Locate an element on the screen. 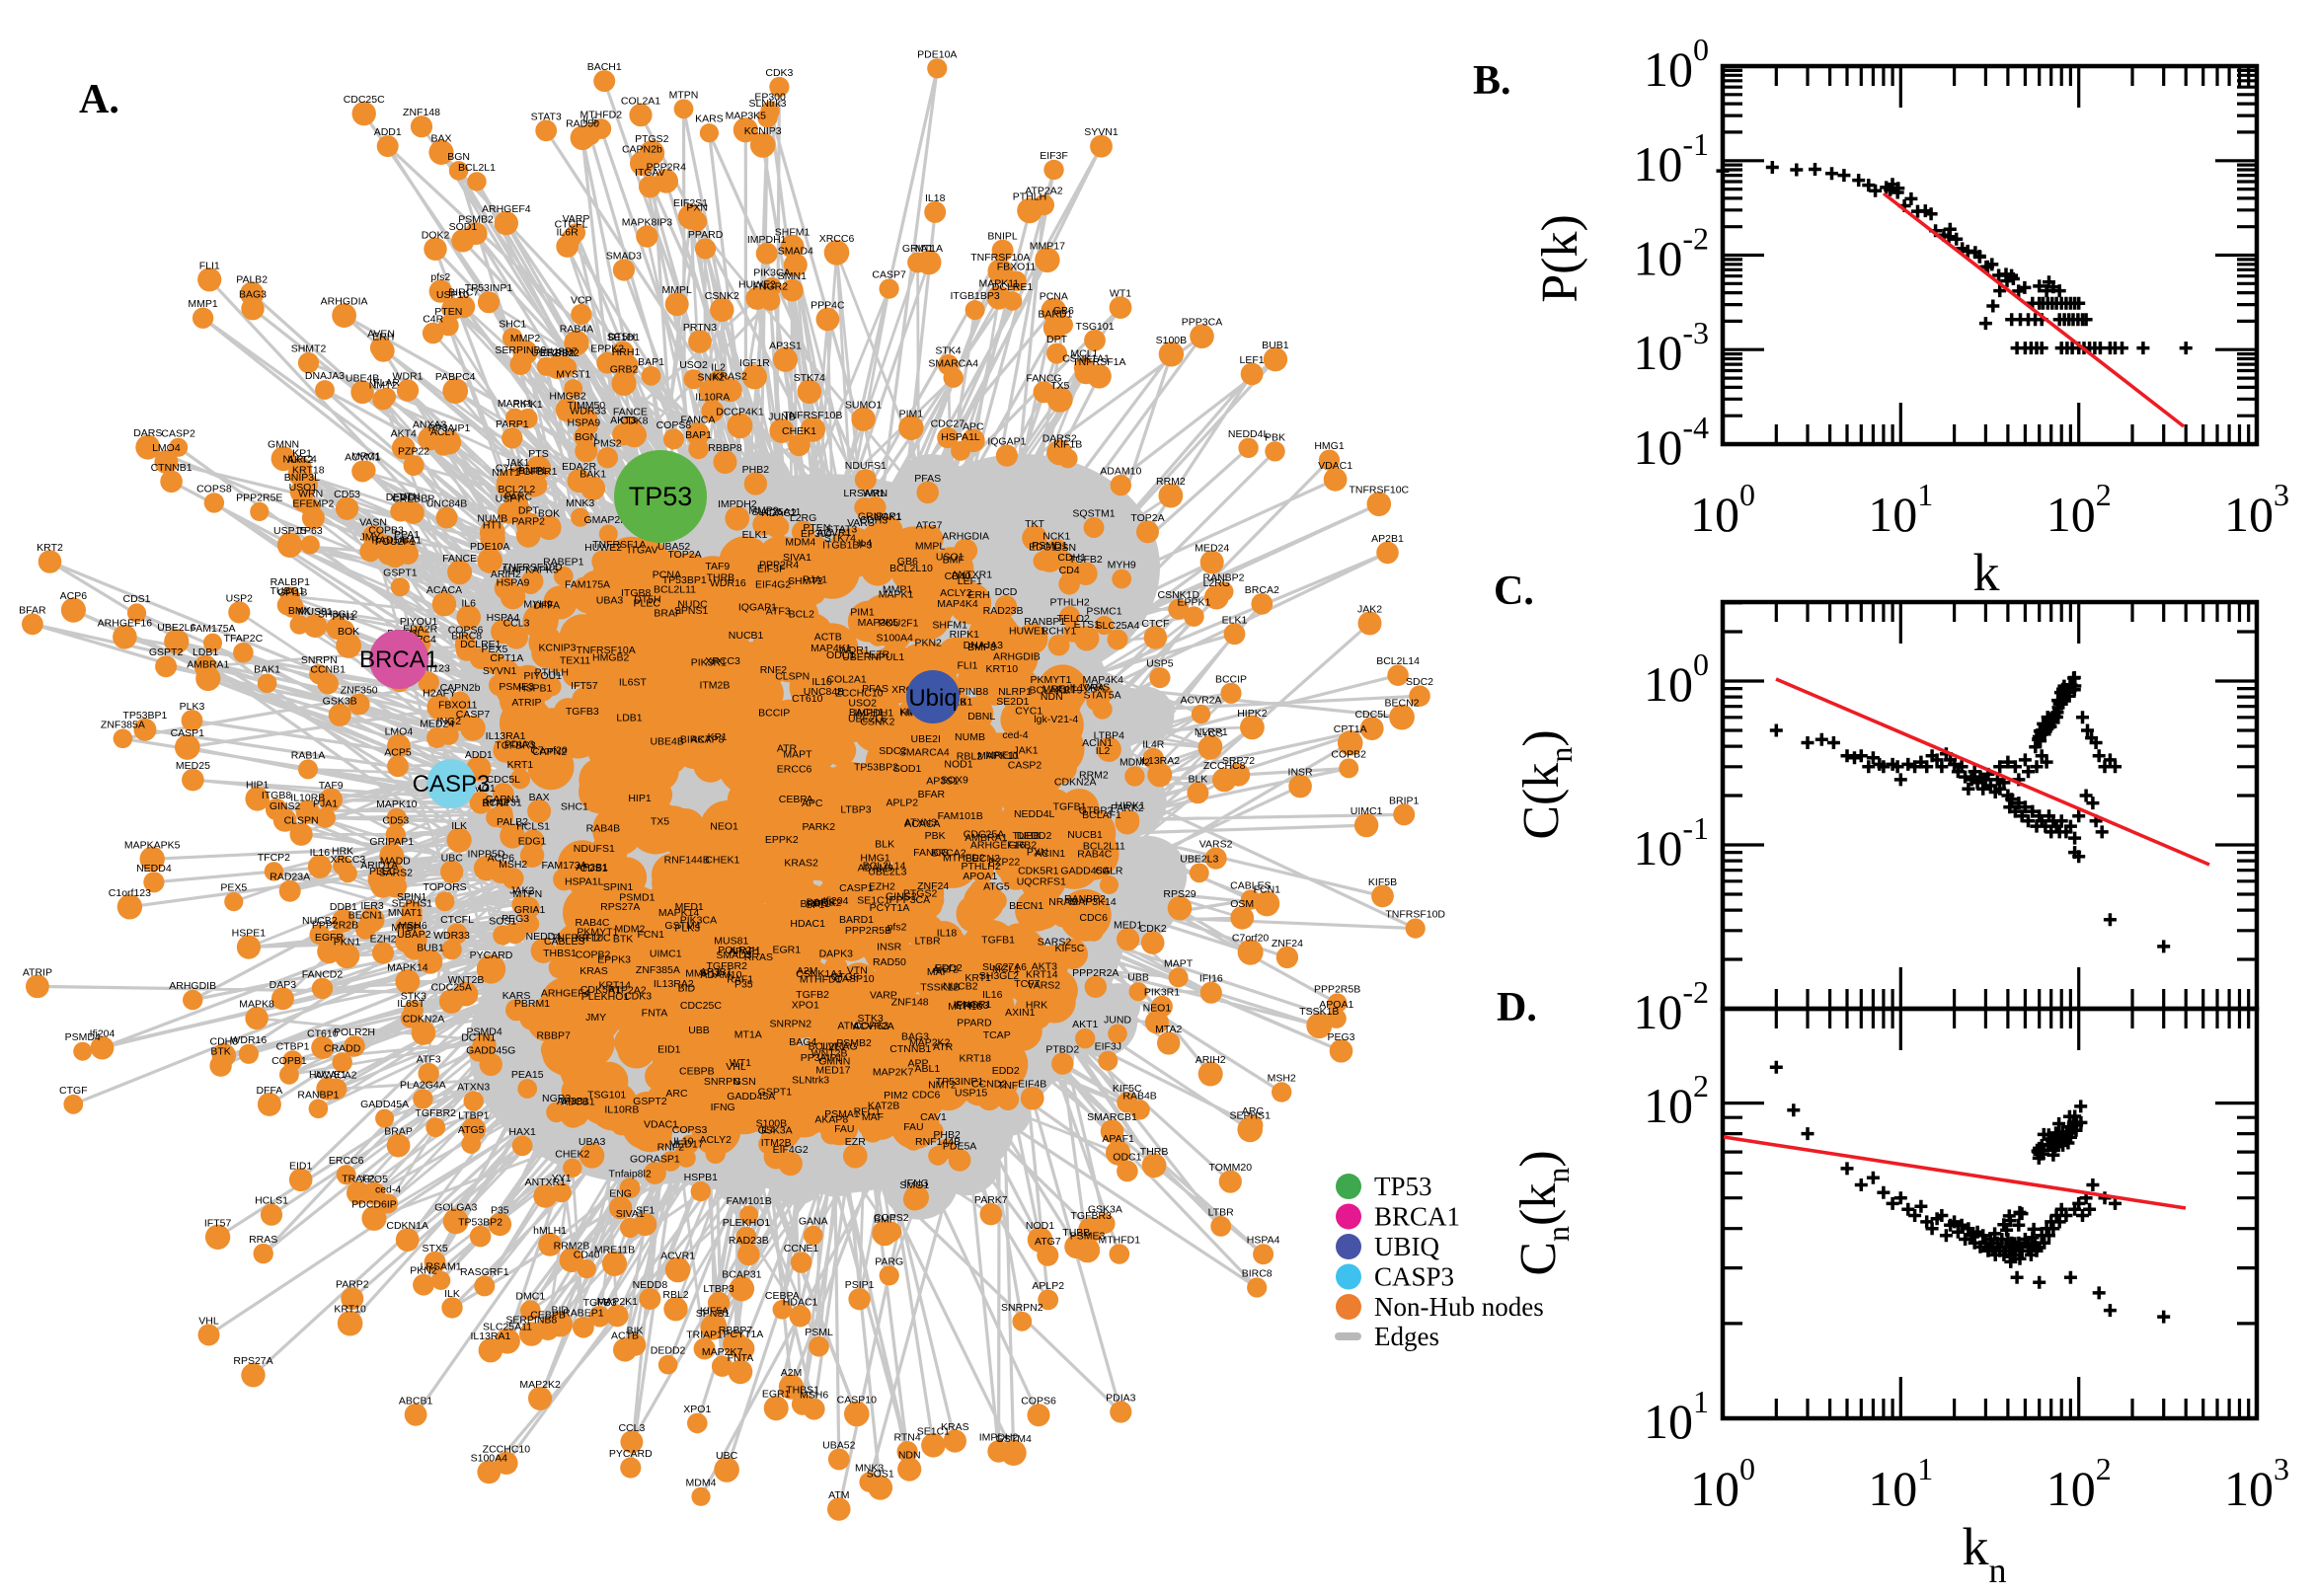 The image size is (2316, 1596). svg-text: BIRC8 is located at coordinates (1257, 1274).